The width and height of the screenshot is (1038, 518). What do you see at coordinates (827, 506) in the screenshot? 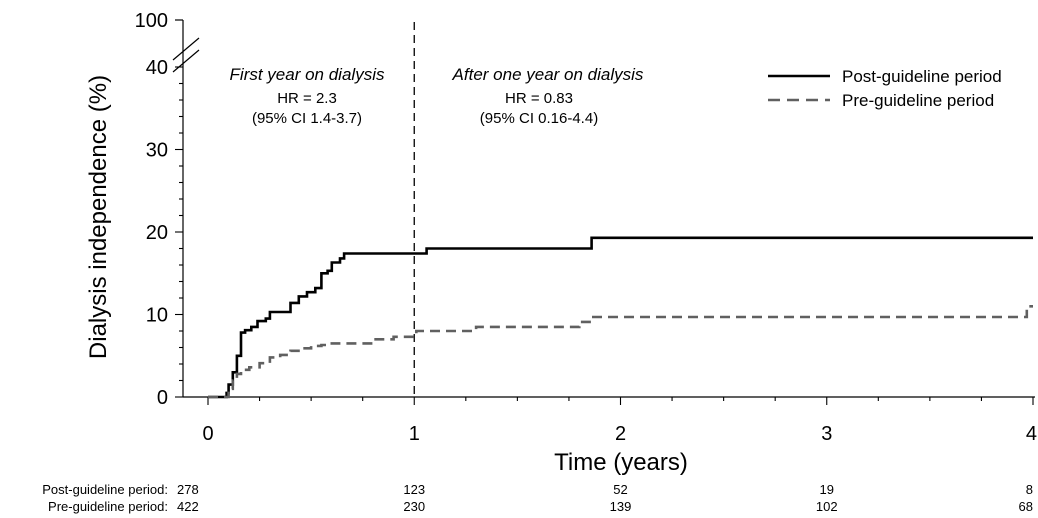
I see `risk-value: 102` at bounding box center [827, 506].